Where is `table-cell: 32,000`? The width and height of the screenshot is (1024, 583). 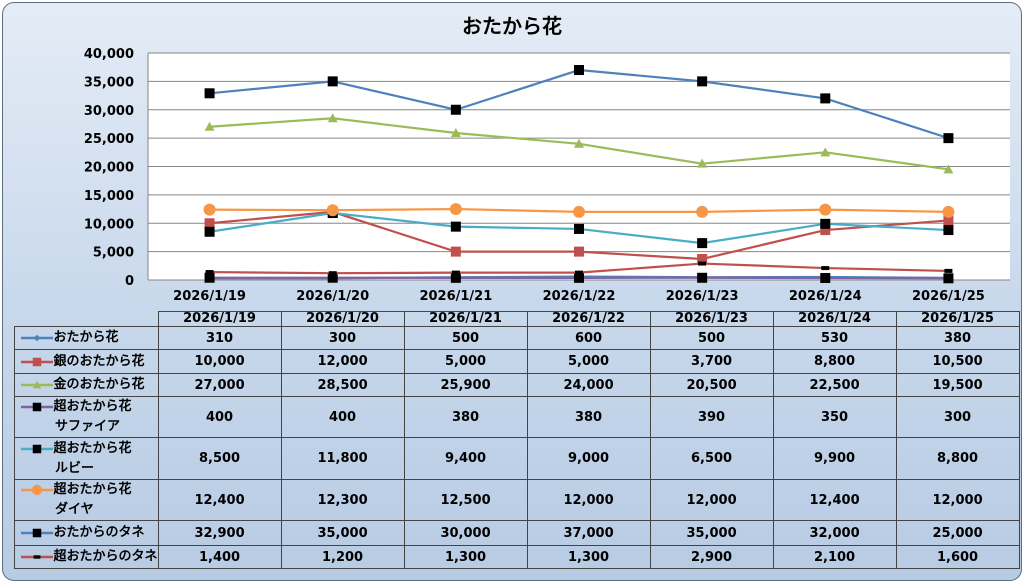 table-cell: 32,000 is located at coordinates (834, 533).